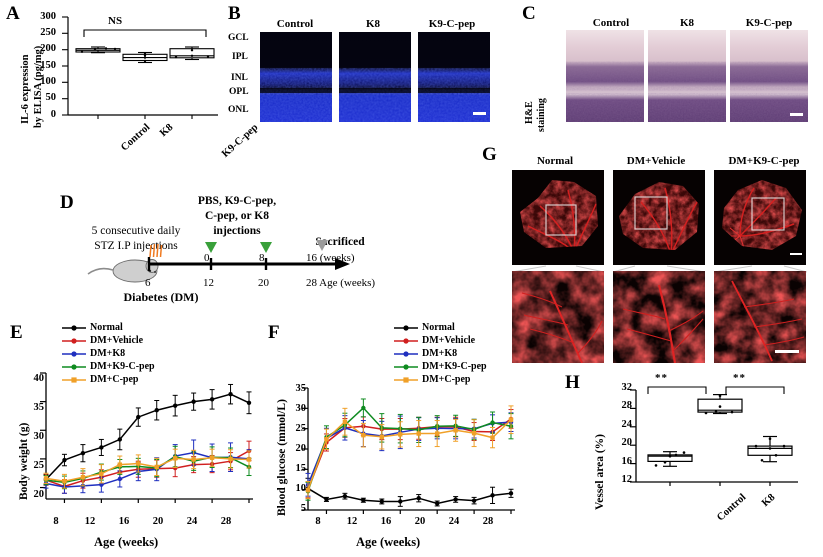 The height and width of the screenshot is (557, 823). Describe the element at coordinates (262, 258) in the screenshot. I see `panel-d-upper-1: 8` at that location.